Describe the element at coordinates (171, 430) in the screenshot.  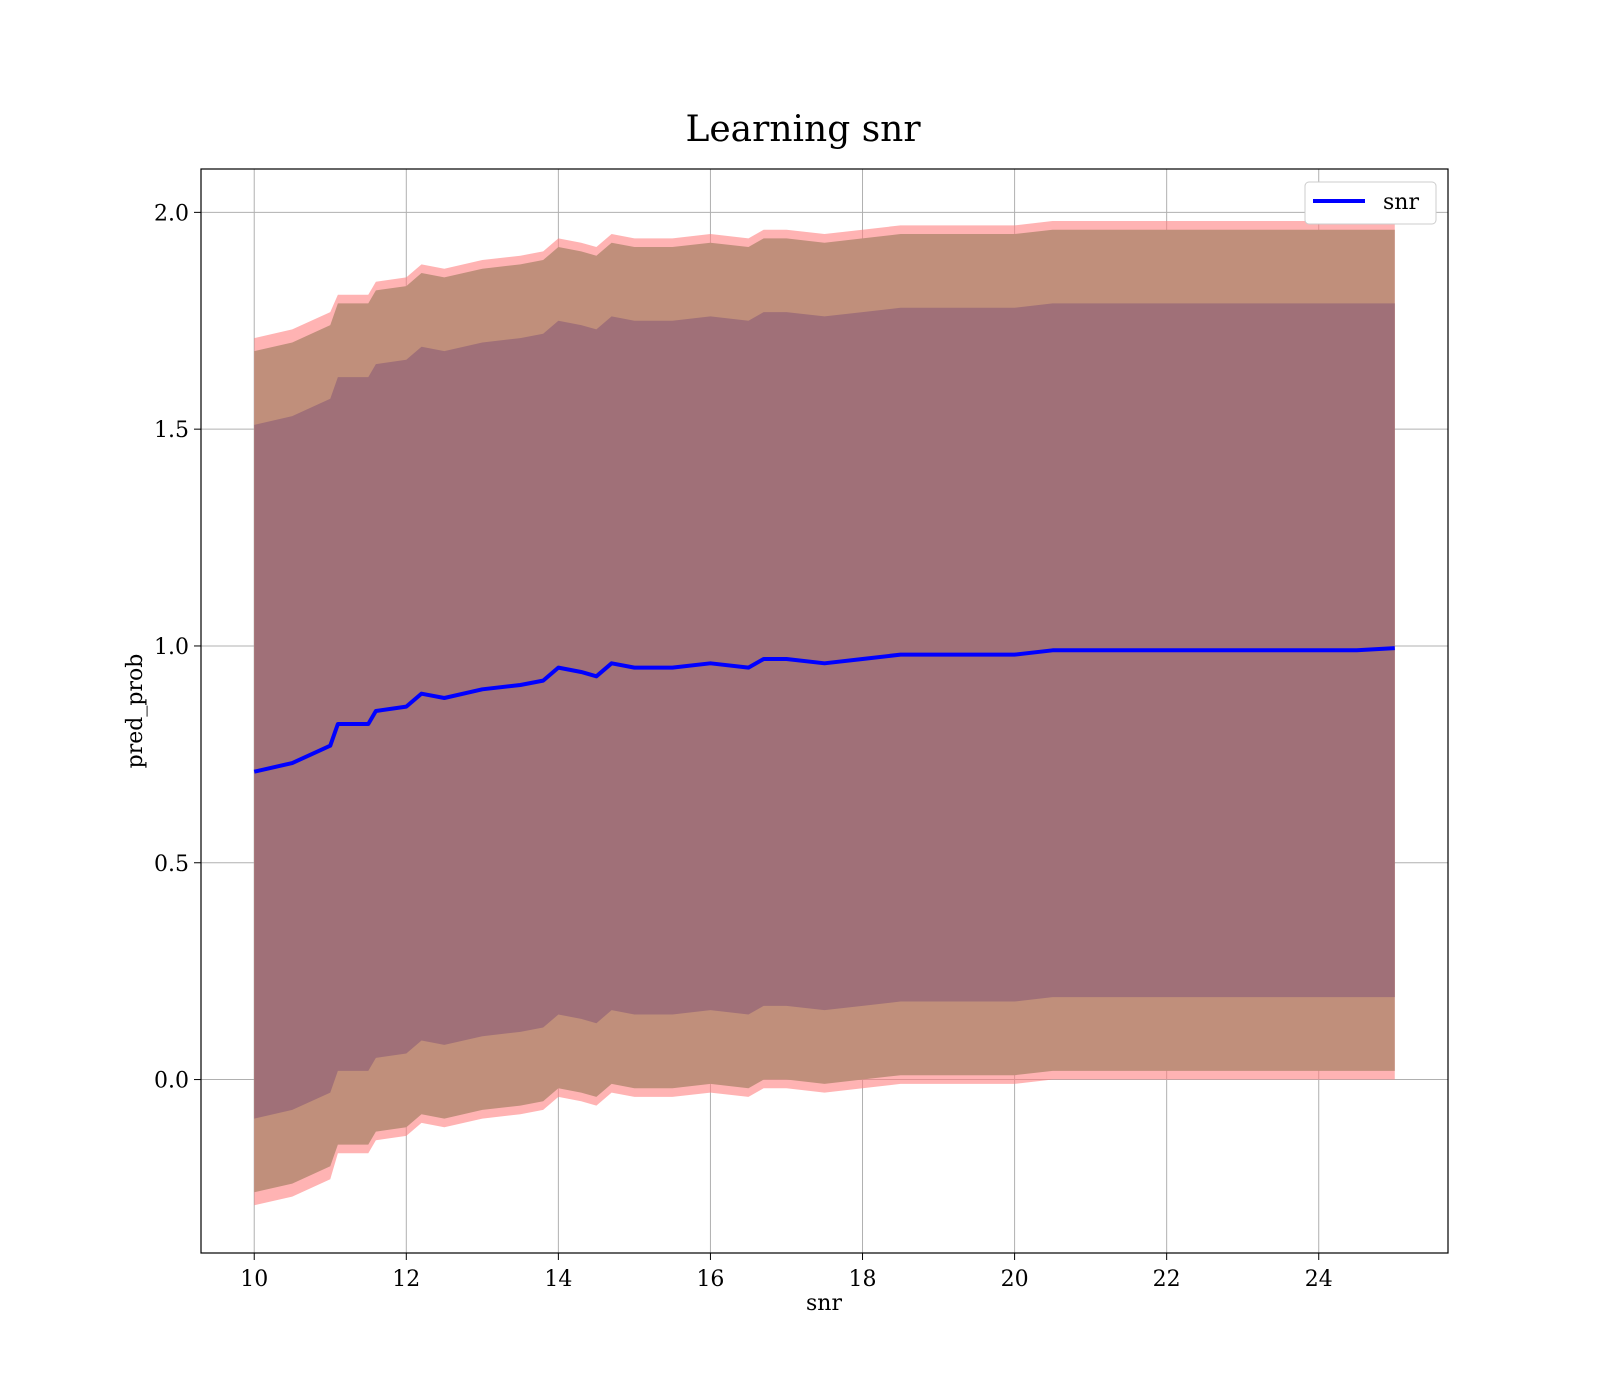
I see `y-tick-label-3: 1.5` at that location.